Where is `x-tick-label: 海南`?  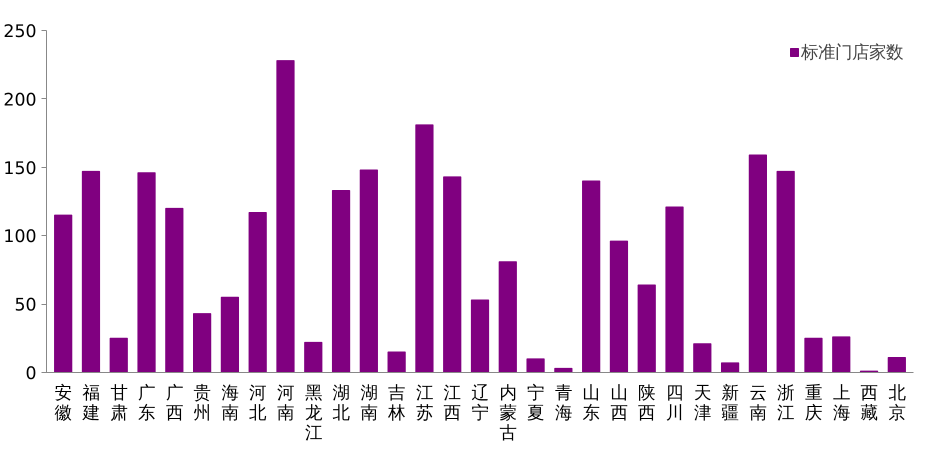 x-tick-label: 海南 is located at coordinates (229, 404).